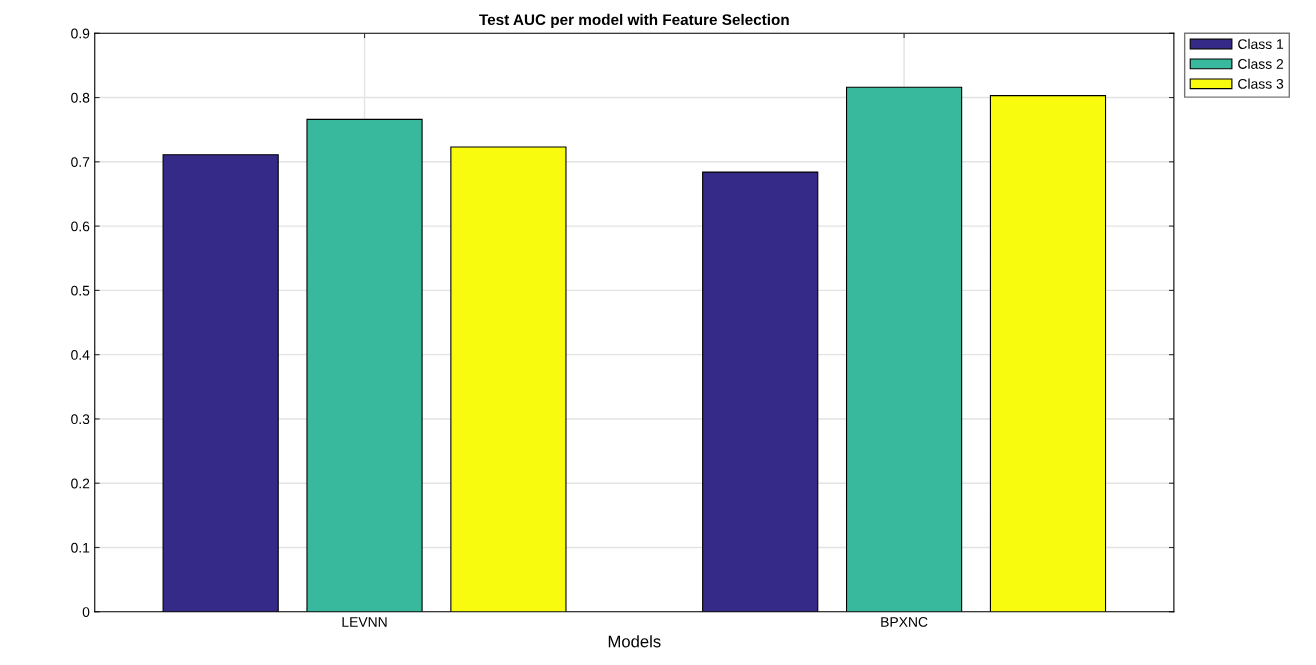  Describe the element at coordinates (1261, 83) in the screenshot. I see `legend-label: Class 3` at that location.